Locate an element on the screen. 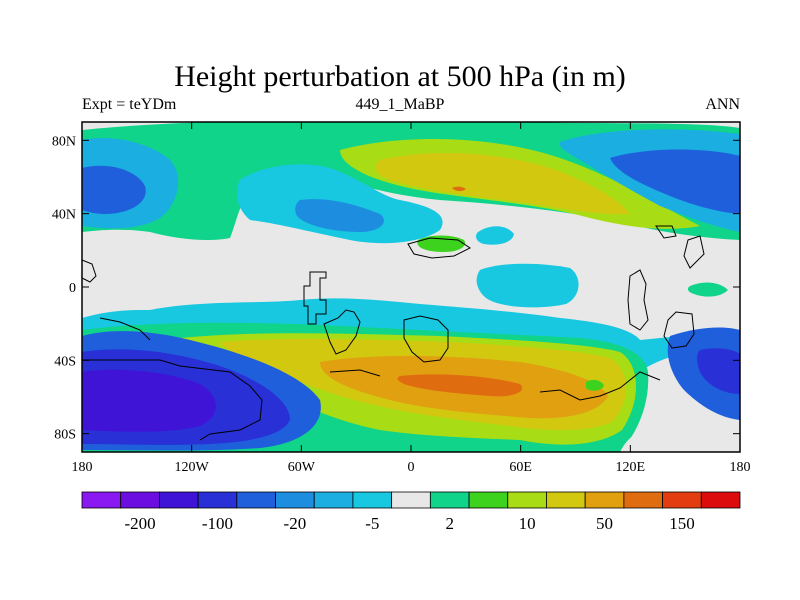 The height and width of the screenshot is (600, 800). experiment-label: Expt = teYDm is located at coordinates (129, 104).